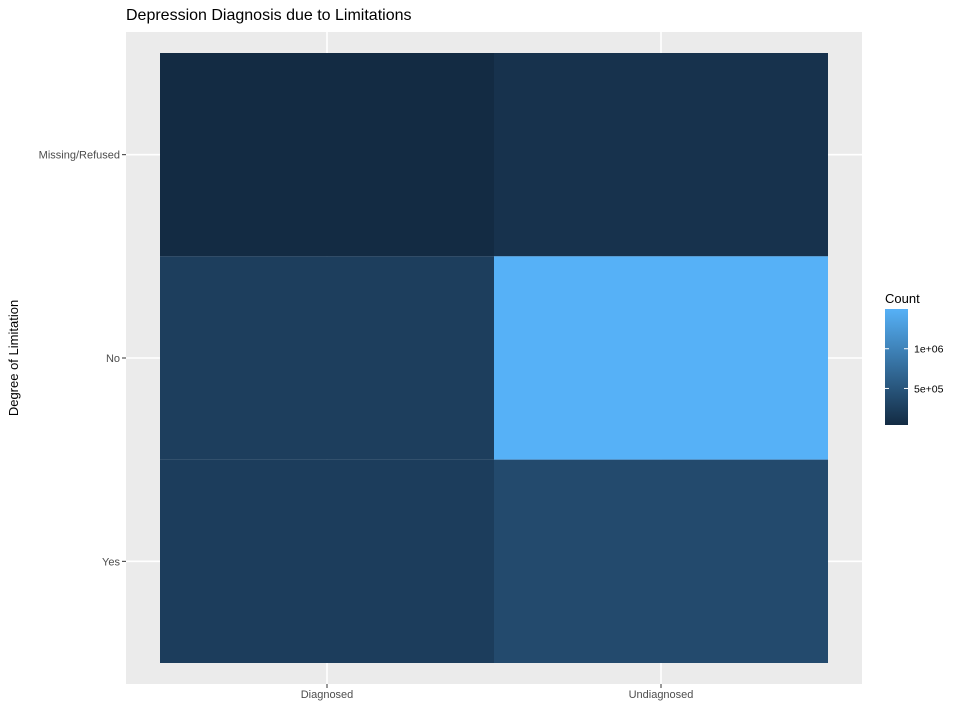  I want to click on y-tick-label: Yes, so click(111, 562).